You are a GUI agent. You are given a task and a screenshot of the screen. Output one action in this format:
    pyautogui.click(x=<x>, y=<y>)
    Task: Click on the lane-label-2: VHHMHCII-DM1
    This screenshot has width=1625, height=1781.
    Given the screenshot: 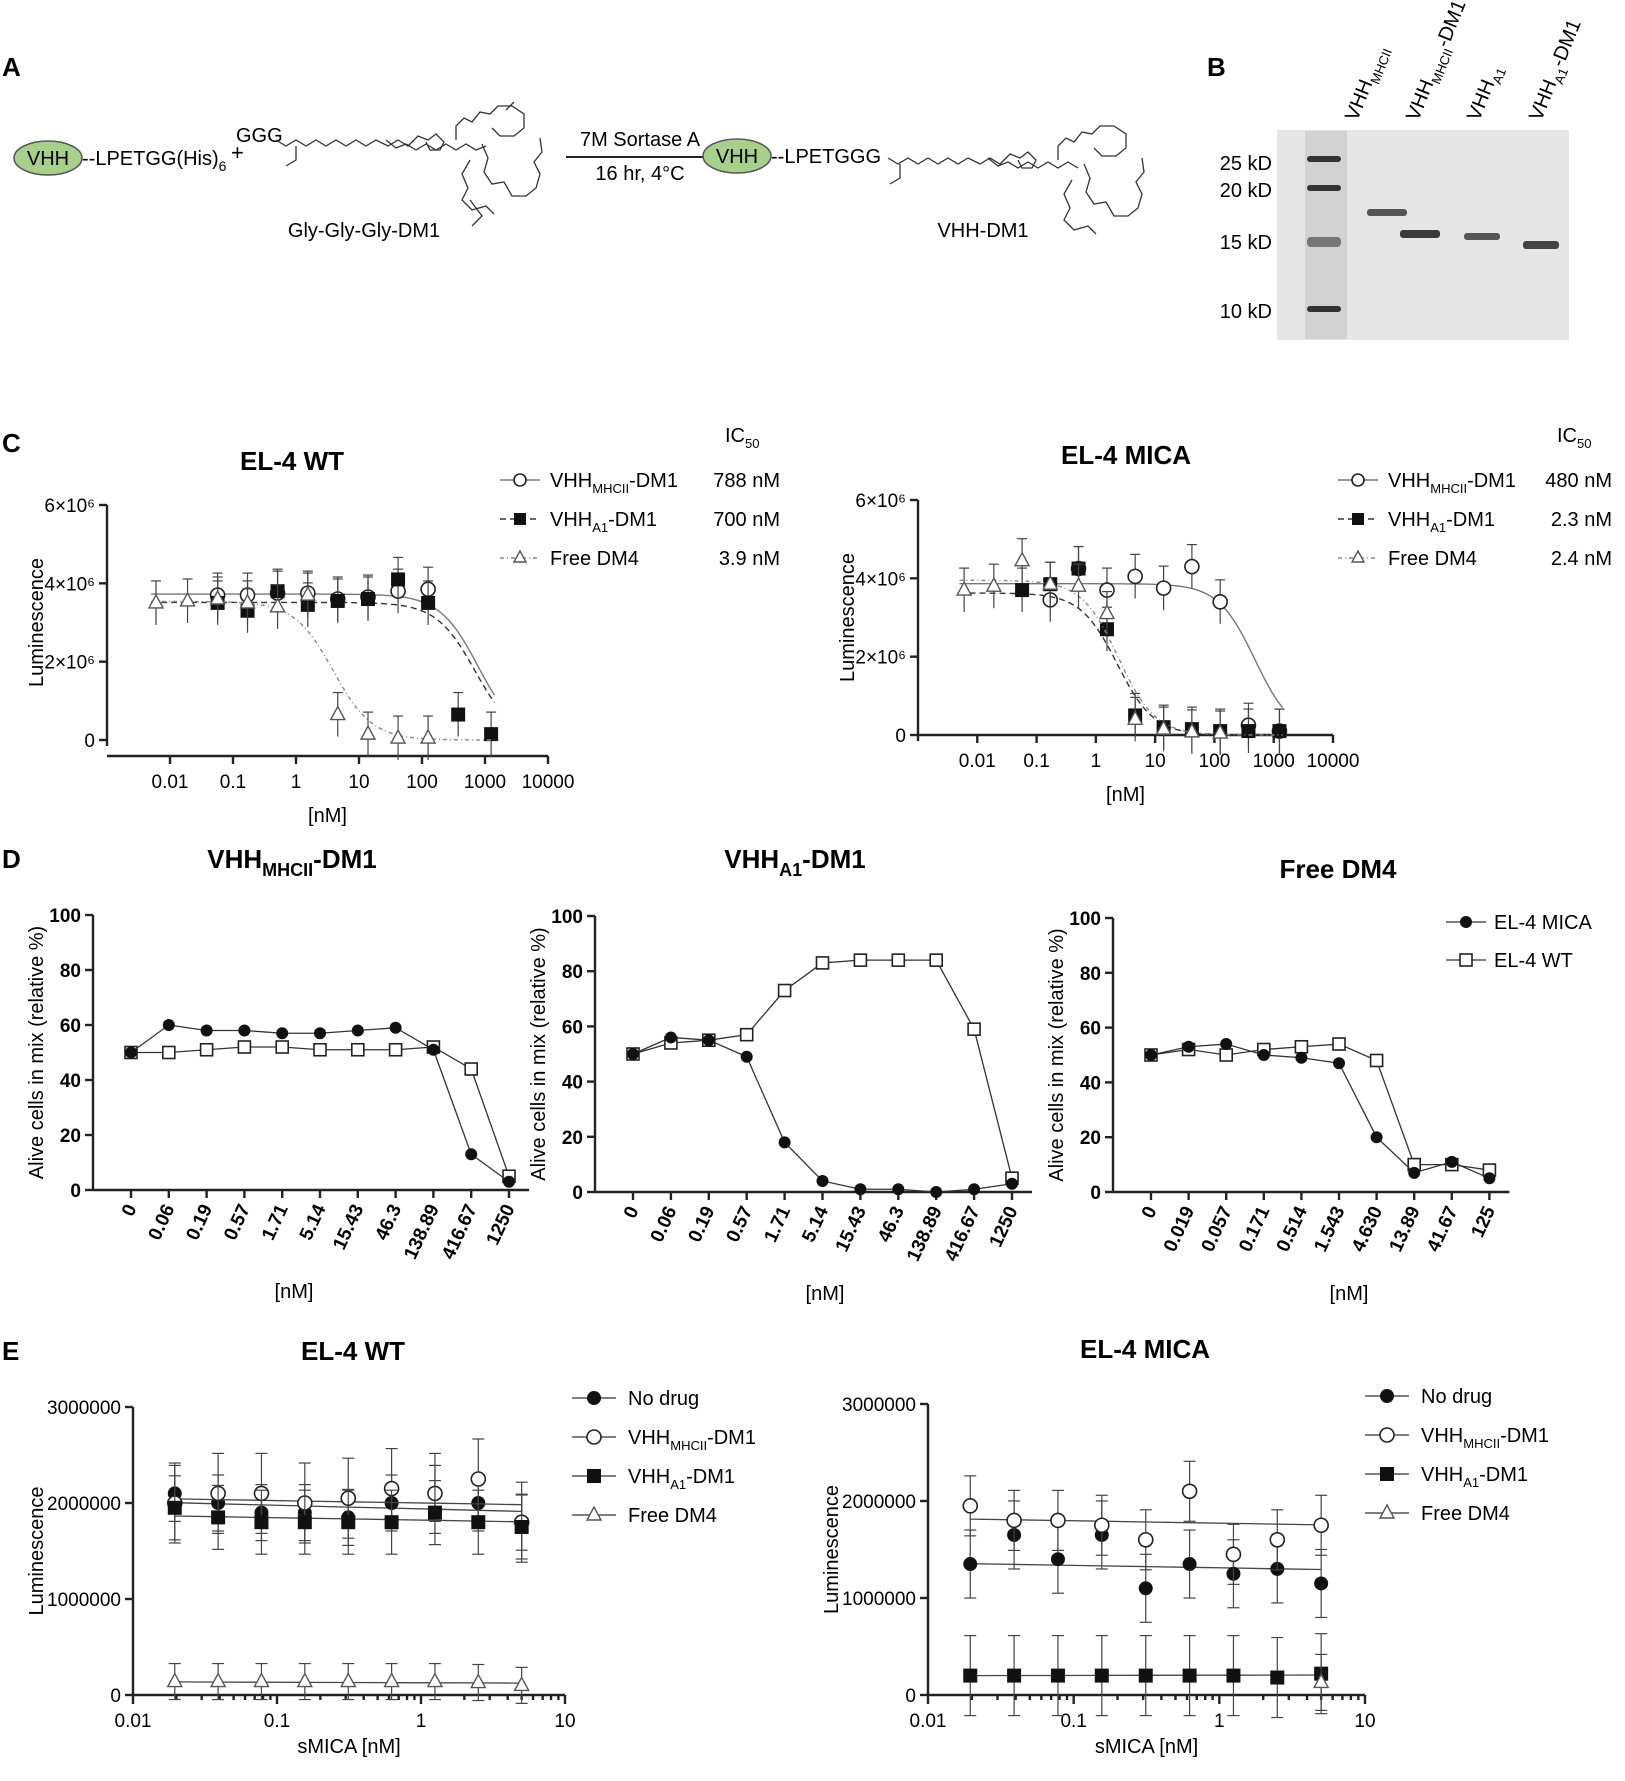 What is the action you would take?
    pyautogui.click(x=1438, y=62)
    